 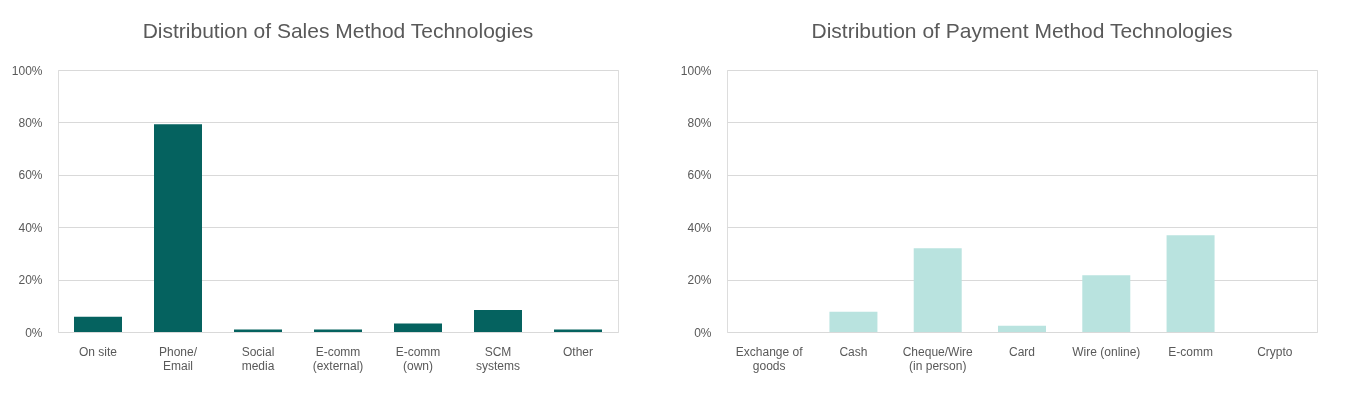 What do you see at coordinates (1190, 351) in the screenshot?
I see `x-tick-label: E-comm` at bounding box center [1190, 351].